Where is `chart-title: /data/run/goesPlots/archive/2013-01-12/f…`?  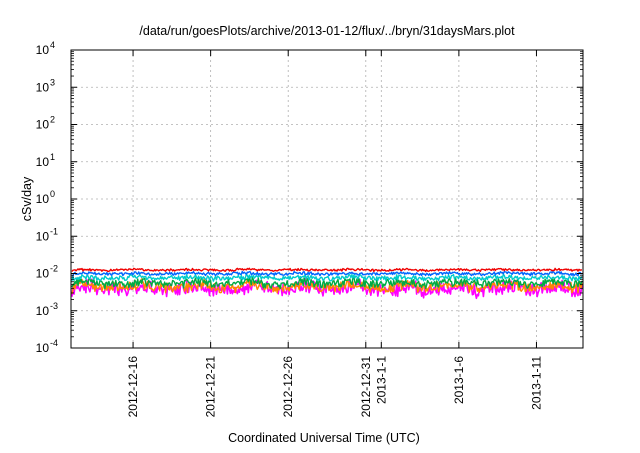
chart-title: /data/run/goesPlots/archive/2013-01-12/f… is located at coordinates (327, 31).